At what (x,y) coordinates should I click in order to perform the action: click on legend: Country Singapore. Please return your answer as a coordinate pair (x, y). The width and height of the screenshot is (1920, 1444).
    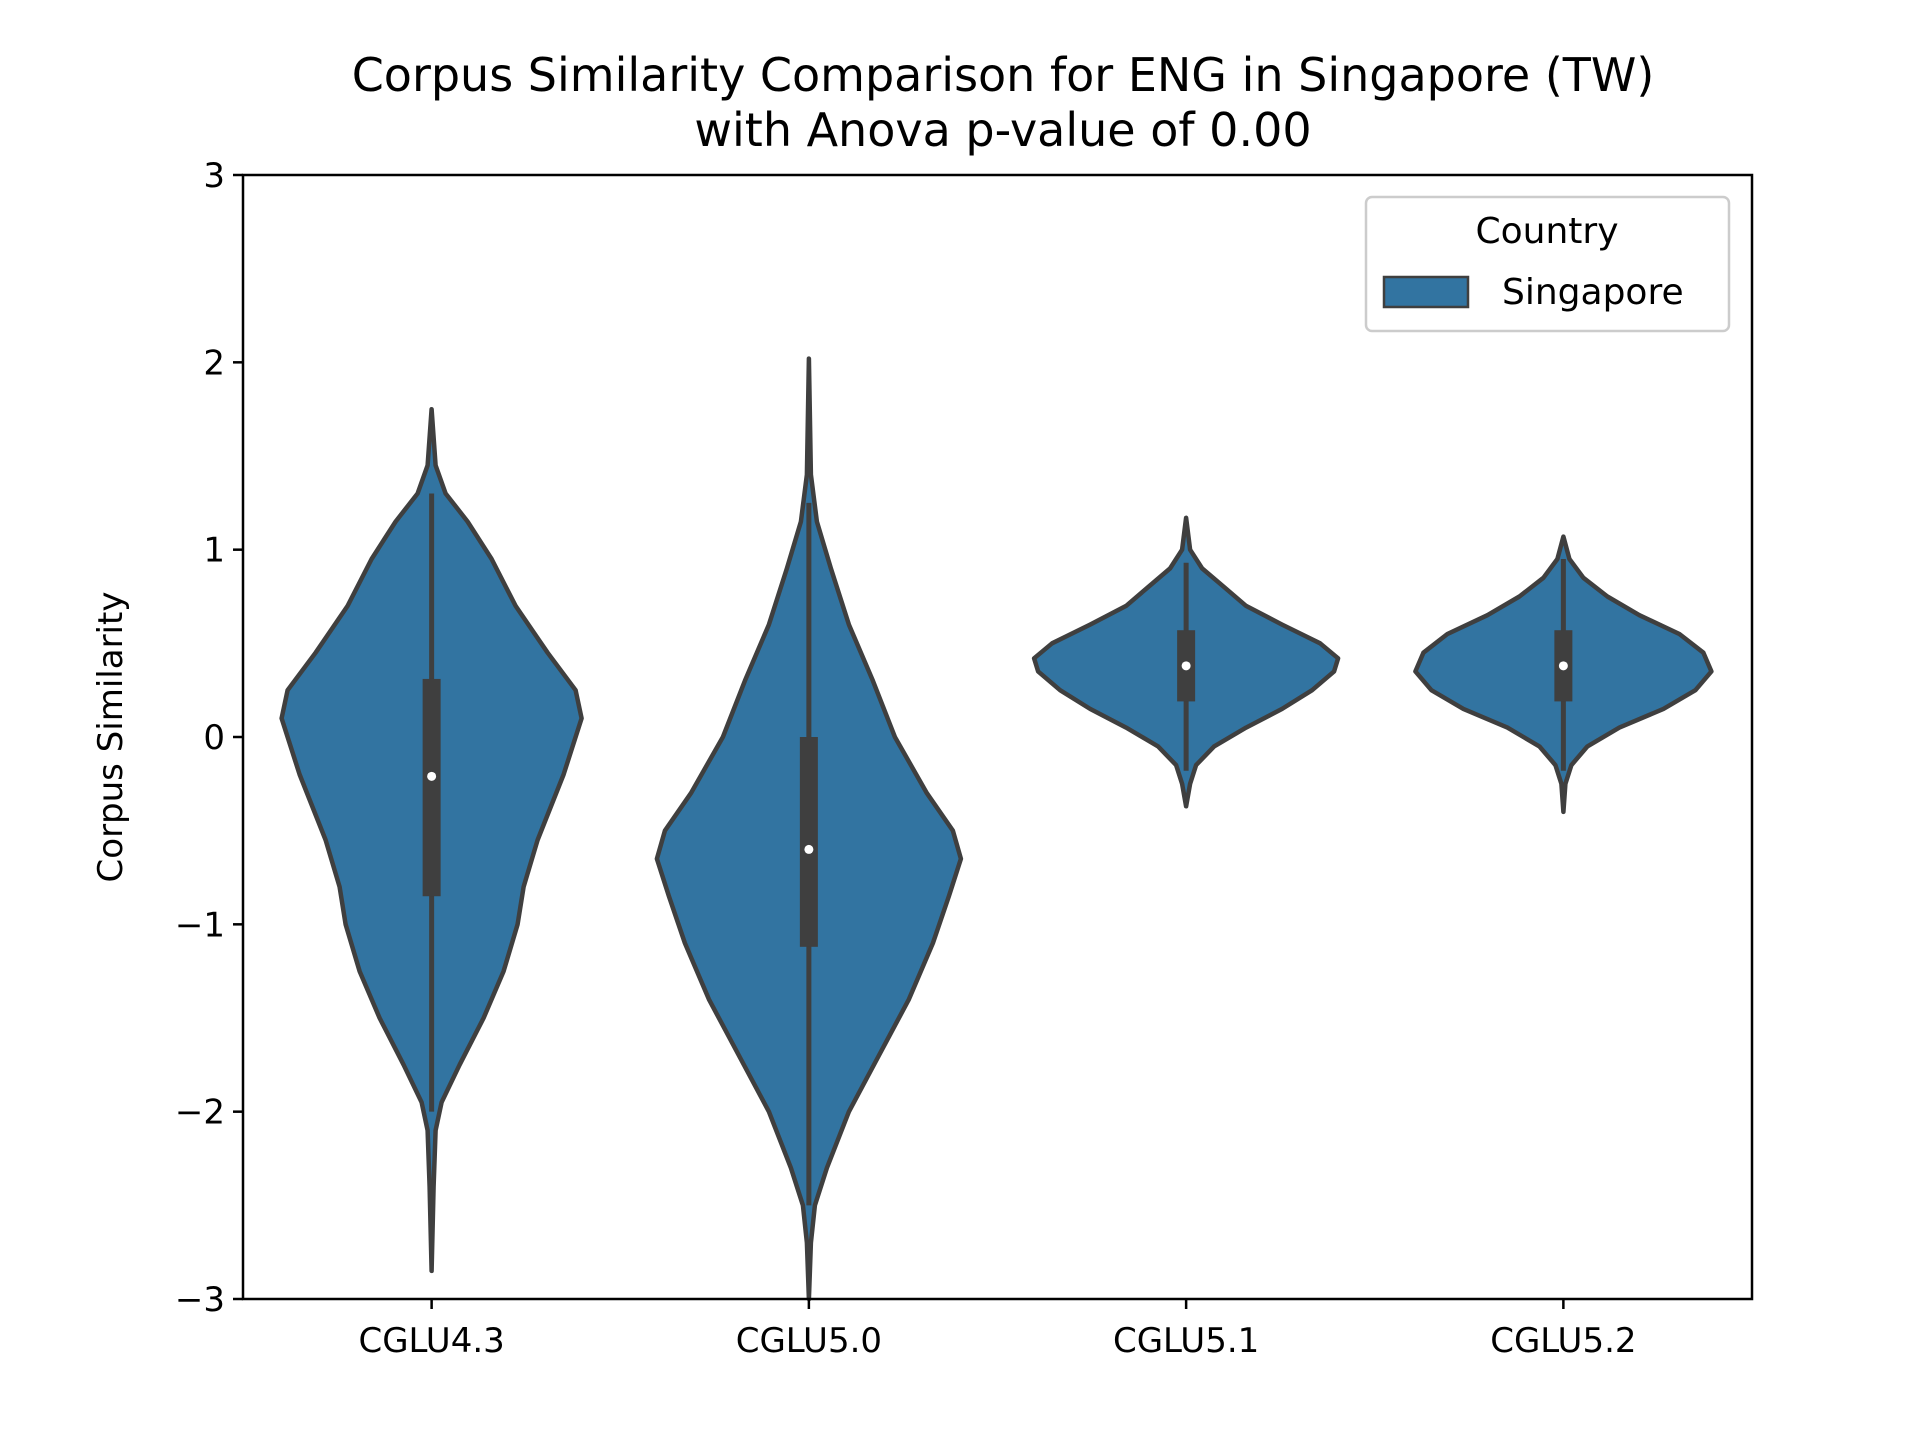
    Looking at the image, I should click on (1547, 264).